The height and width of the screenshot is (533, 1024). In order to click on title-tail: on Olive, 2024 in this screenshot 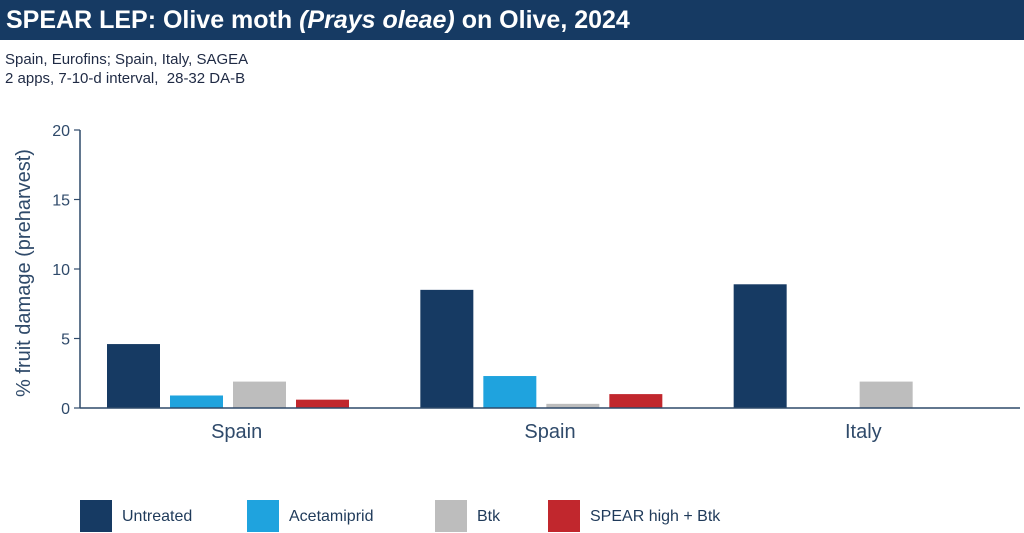, I will do `click(542, 20)`.